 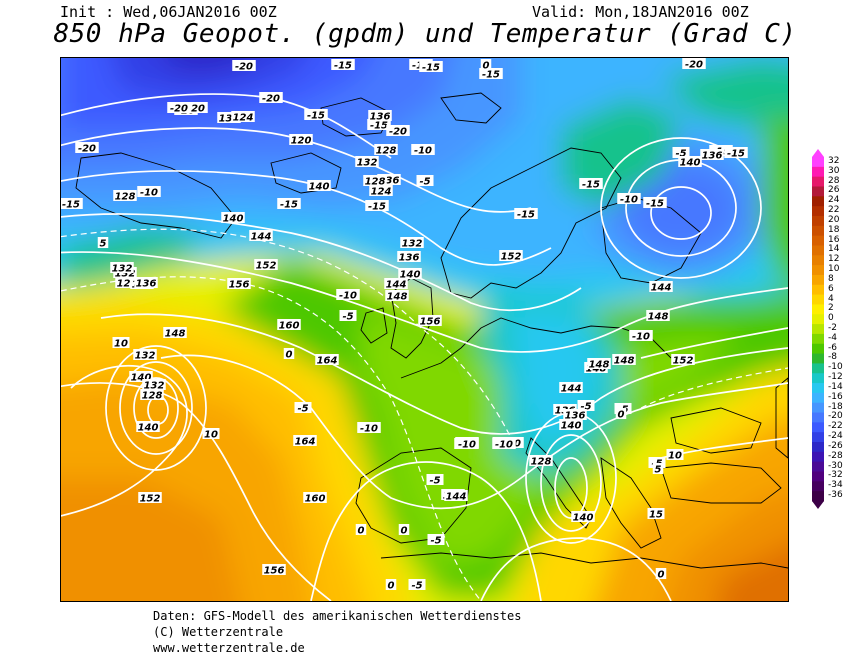 I want to click on colorbar-tick-label: 28, so click(x=834, y=180).